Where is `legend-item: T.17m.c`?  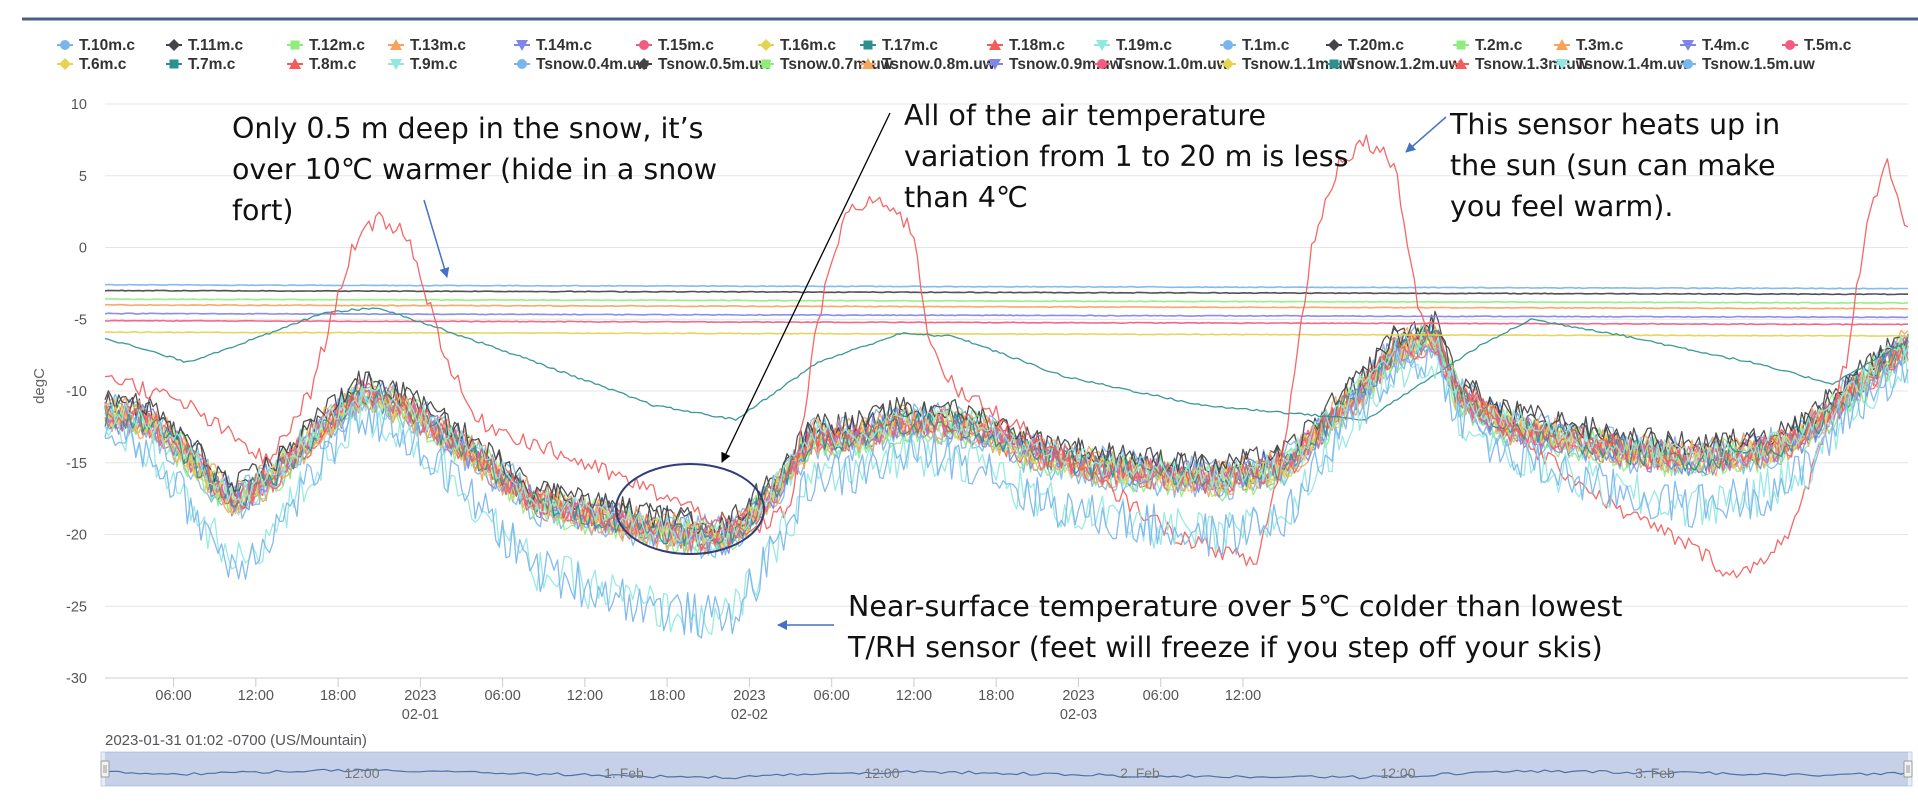
legend-item: T.17m.c is located at coordinates (899, 45).